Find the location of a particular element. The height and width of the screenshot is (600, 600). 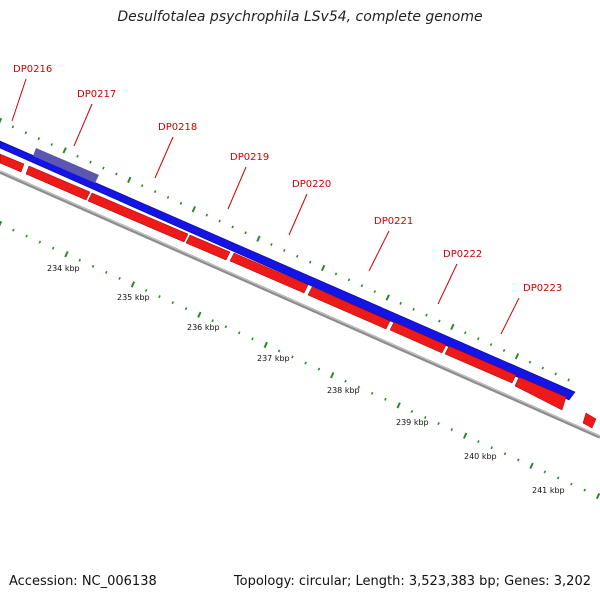

gene-label: DP0223 is located at coordinates (542, 288).